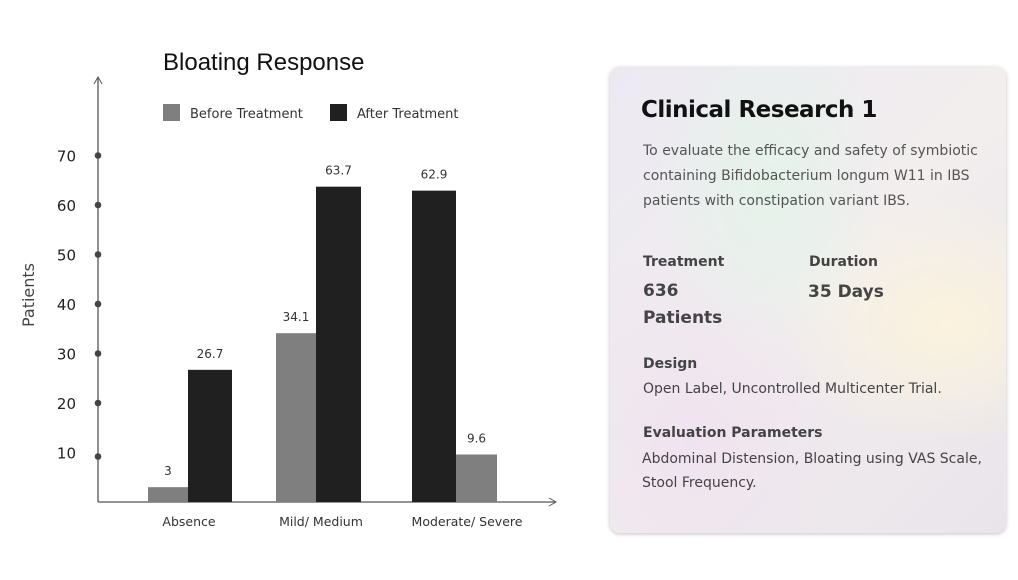 Image resolution: width=1018 pixels, height=580 pixels. I want to click on y-axis-label: Patients, so click(28, 295).